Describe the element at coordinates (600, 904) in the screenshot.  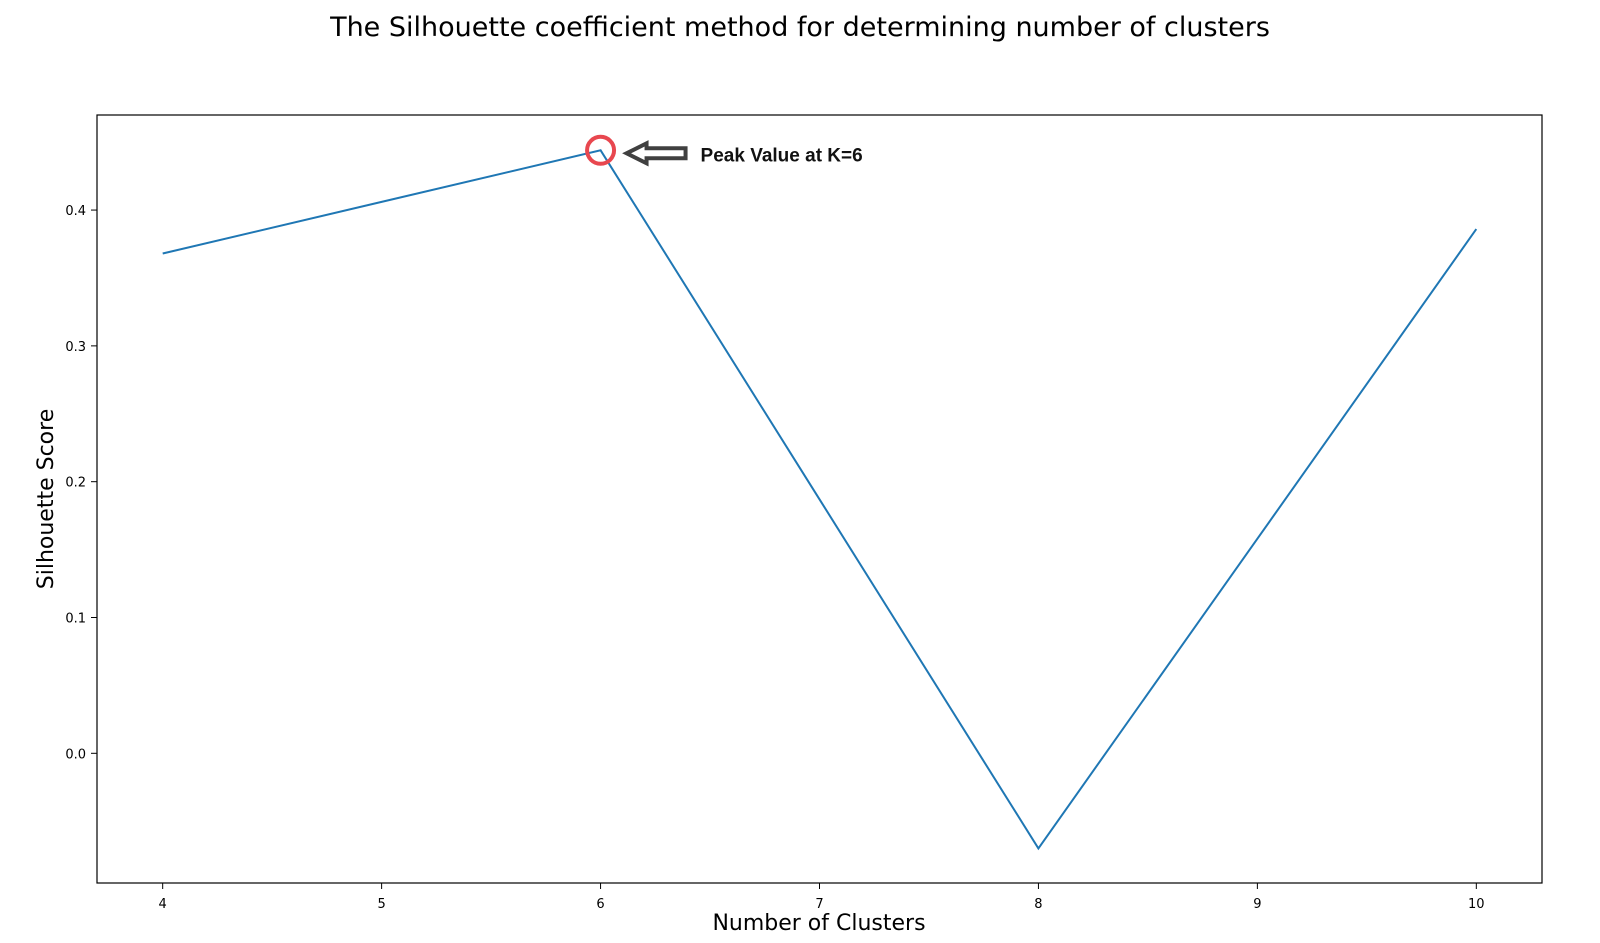
I see `x-tick-label: 6` at that location.